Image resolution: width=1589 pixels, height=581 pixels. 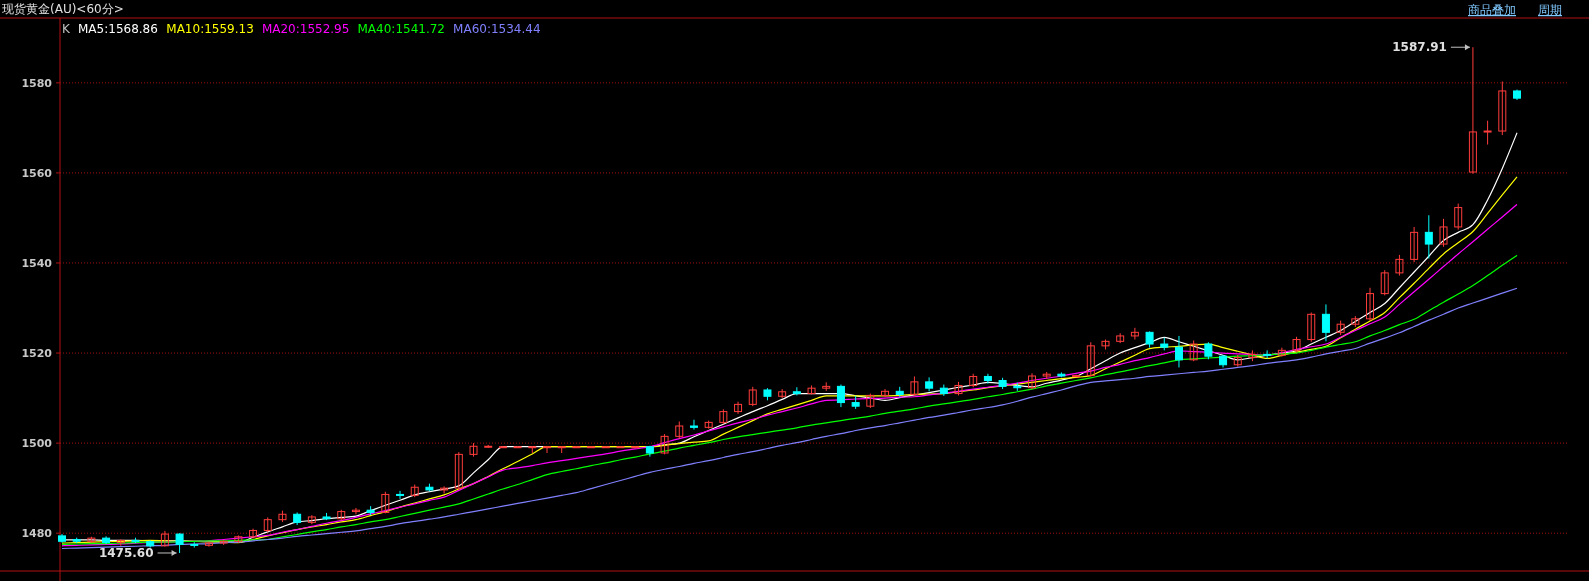 I want to click on text: MA40:1541.72, so click(x=401, y=29).